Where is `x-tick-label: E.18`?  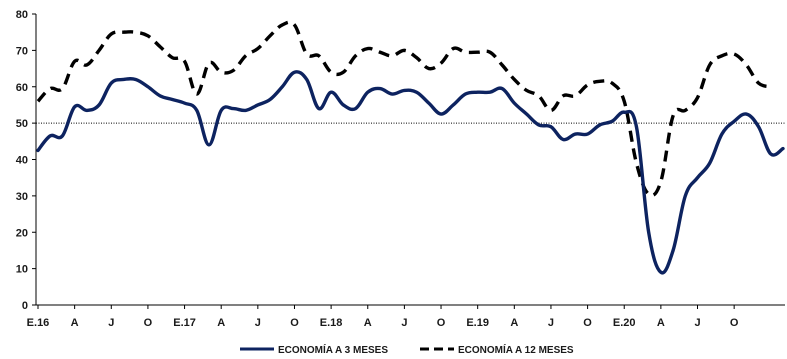 x-tick-label: E.18 is located at coordinates (331, 323).